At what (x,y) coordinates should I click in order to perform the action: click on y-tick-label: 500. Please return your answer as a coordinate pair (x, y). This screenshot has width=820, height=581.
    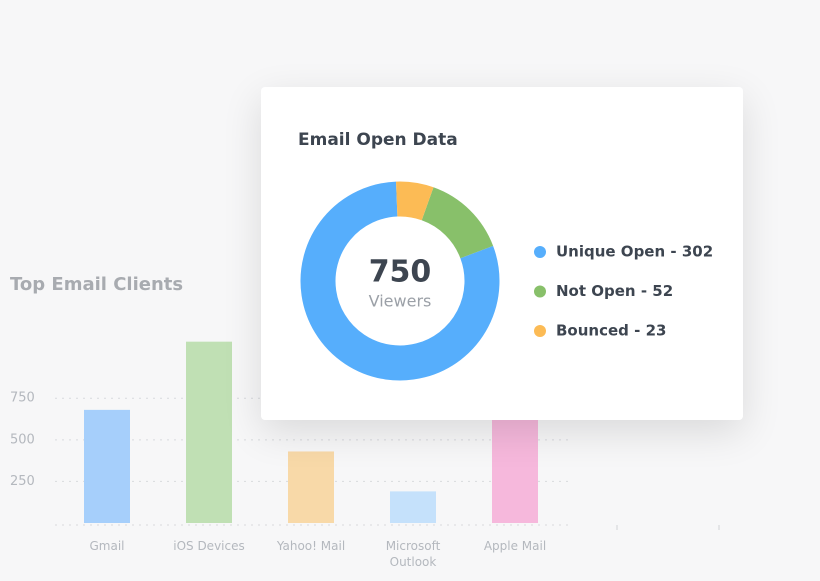
    Looking at the image, I should click on (22, 439).